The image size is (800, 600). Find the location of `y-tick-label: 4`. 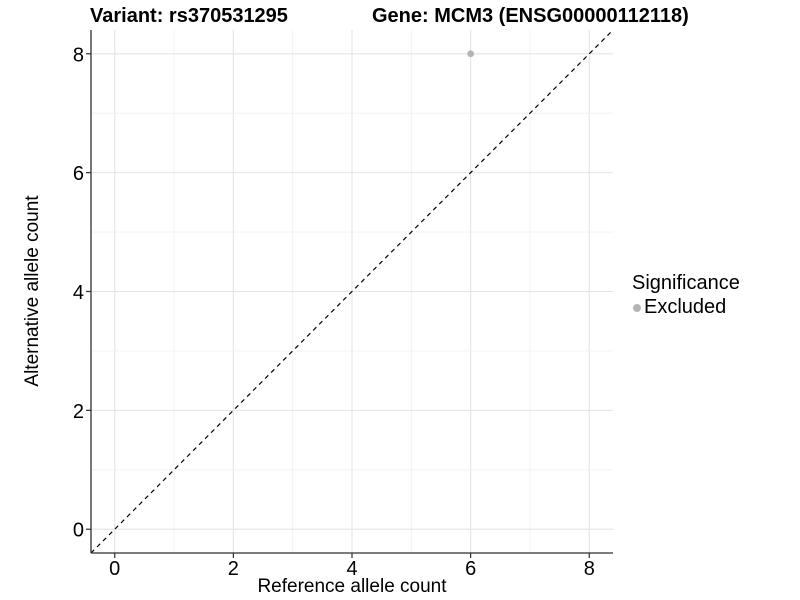

y-tick-label: 4 is located at coordinates (78, 293).